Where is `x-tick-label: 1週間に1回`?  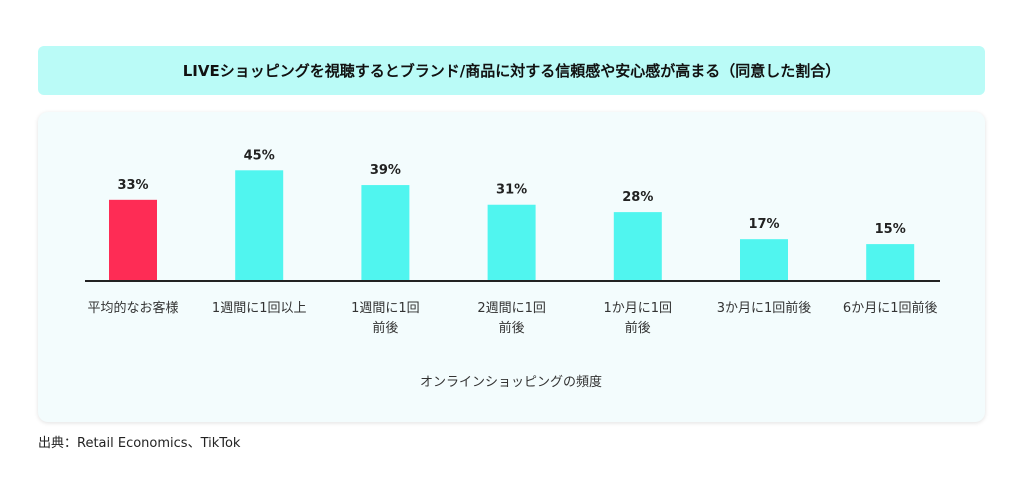 x-tick-label: 1週間に1回 is located at coordinates (385, 308).